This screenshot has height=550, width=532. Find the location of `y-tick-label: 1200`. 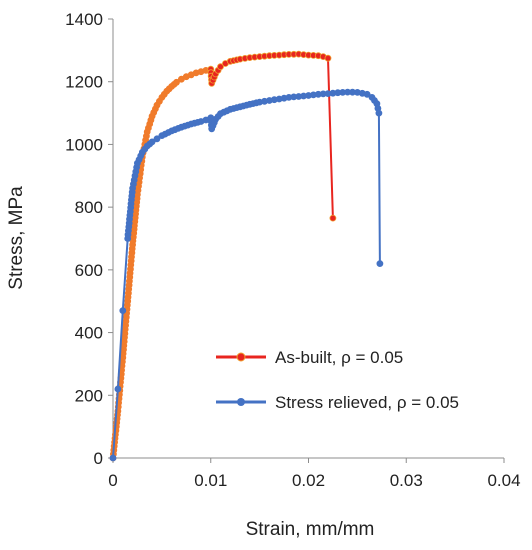

y-tick-label: 1200 is located at coordinates (84, 82).